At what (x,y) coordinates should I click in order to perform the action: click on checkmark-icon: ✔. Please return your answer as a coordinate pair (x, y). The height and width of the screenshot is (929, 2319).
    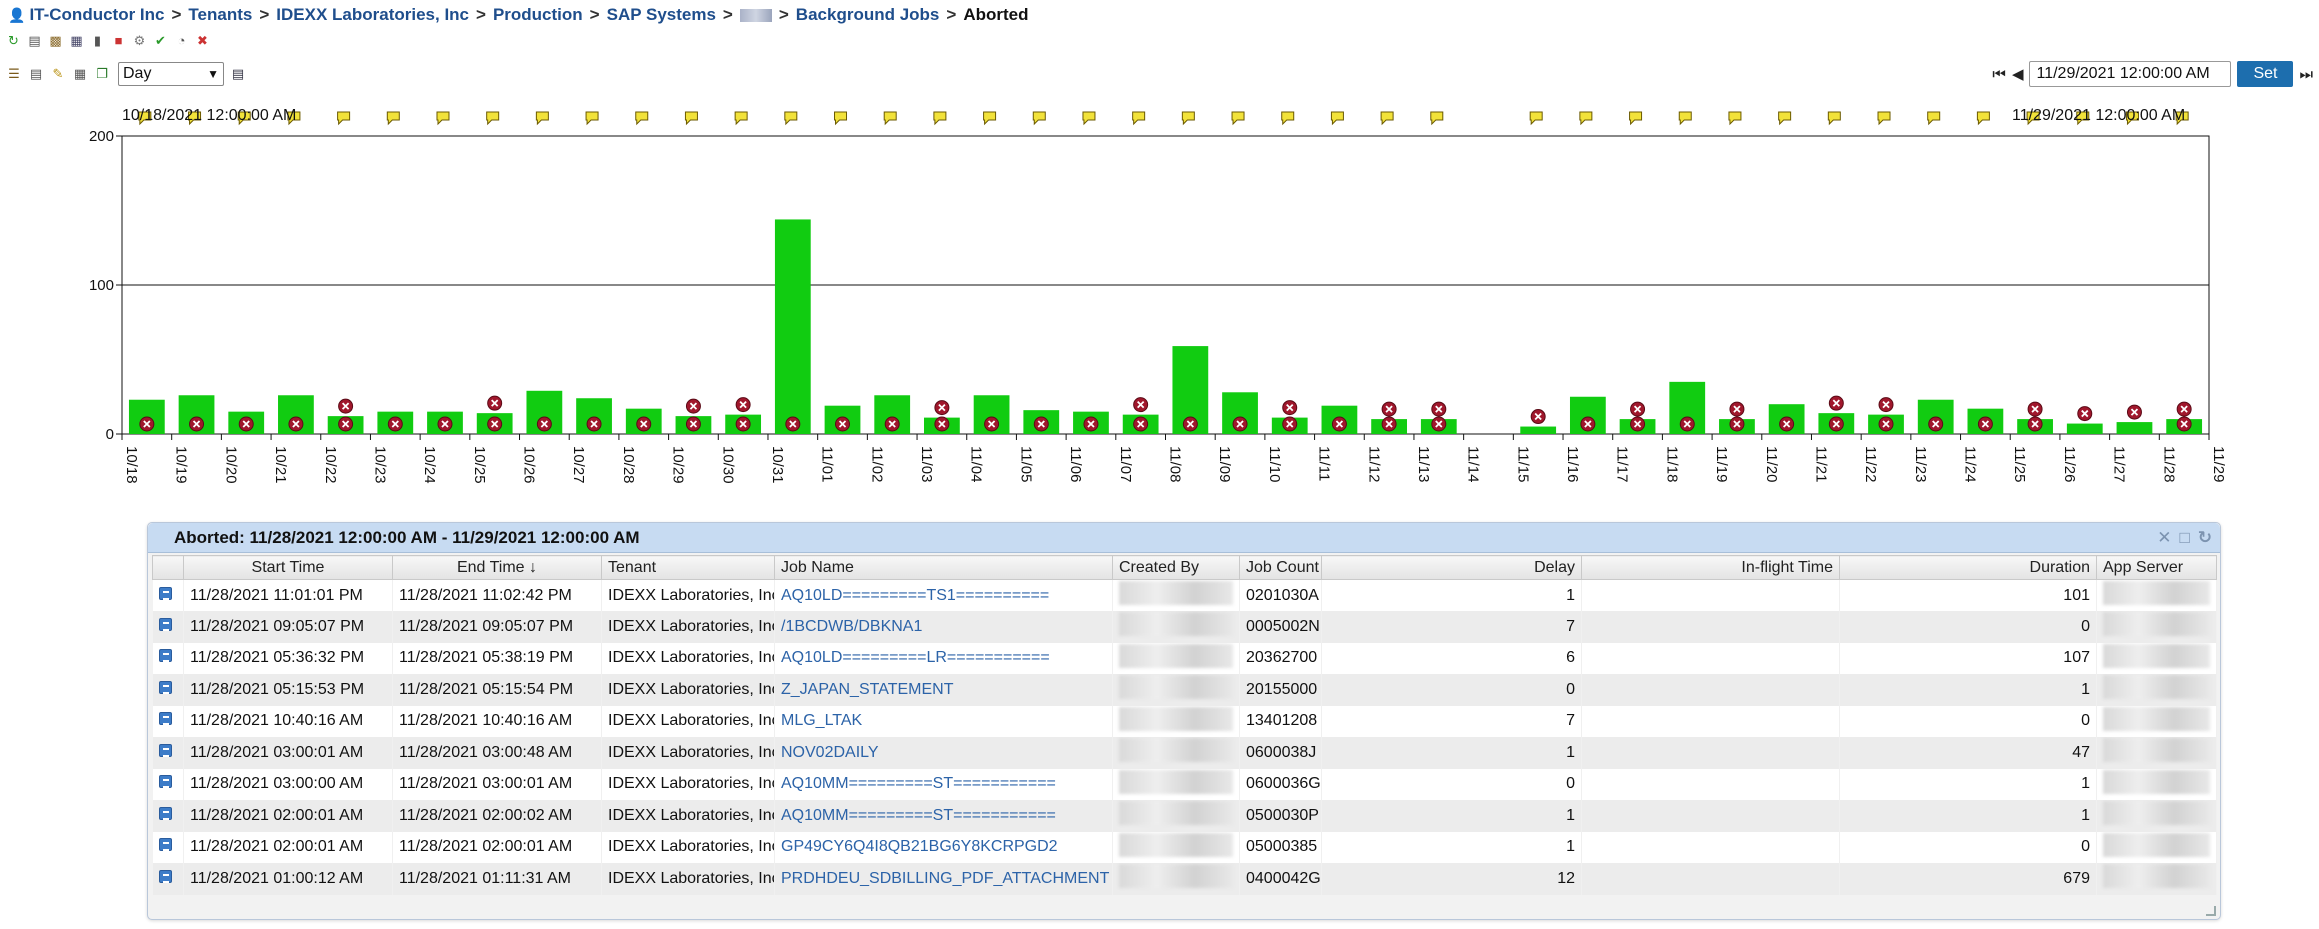
    Looking at the image, I should click on (160, 40).